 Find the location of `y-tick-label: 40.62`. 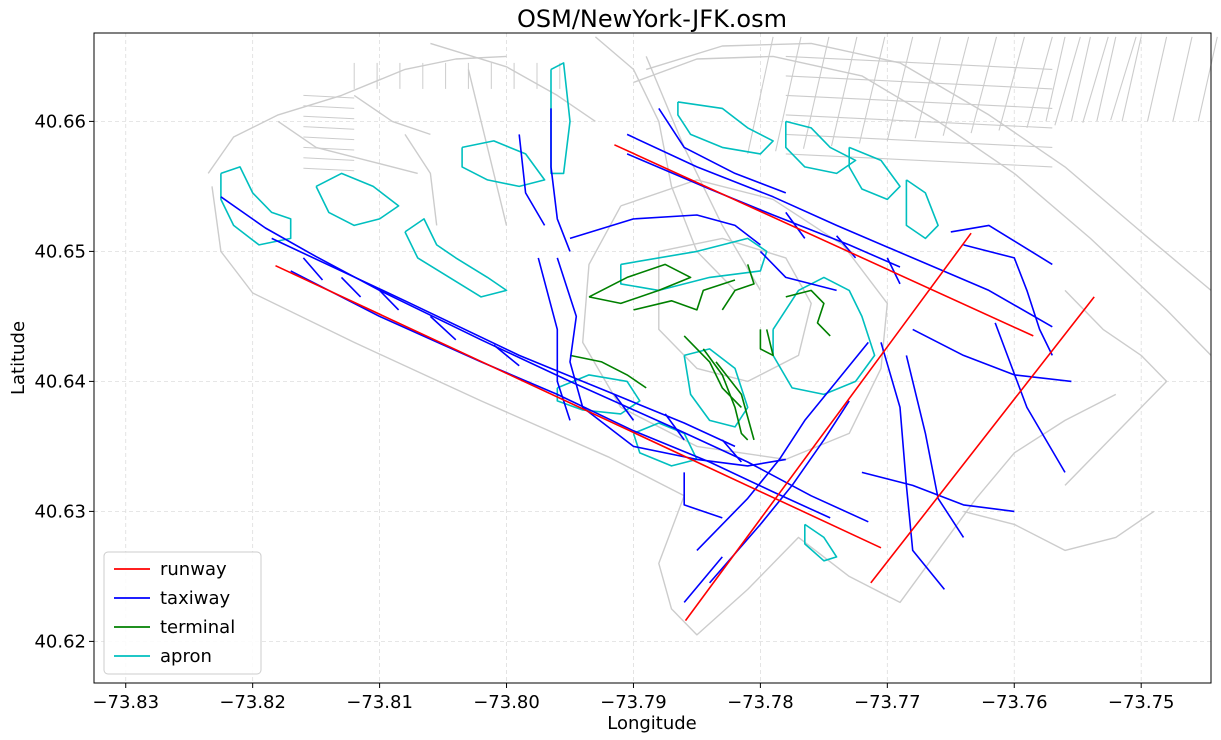

y-tick-label: 40.62 is located at coordinates (60, 641).